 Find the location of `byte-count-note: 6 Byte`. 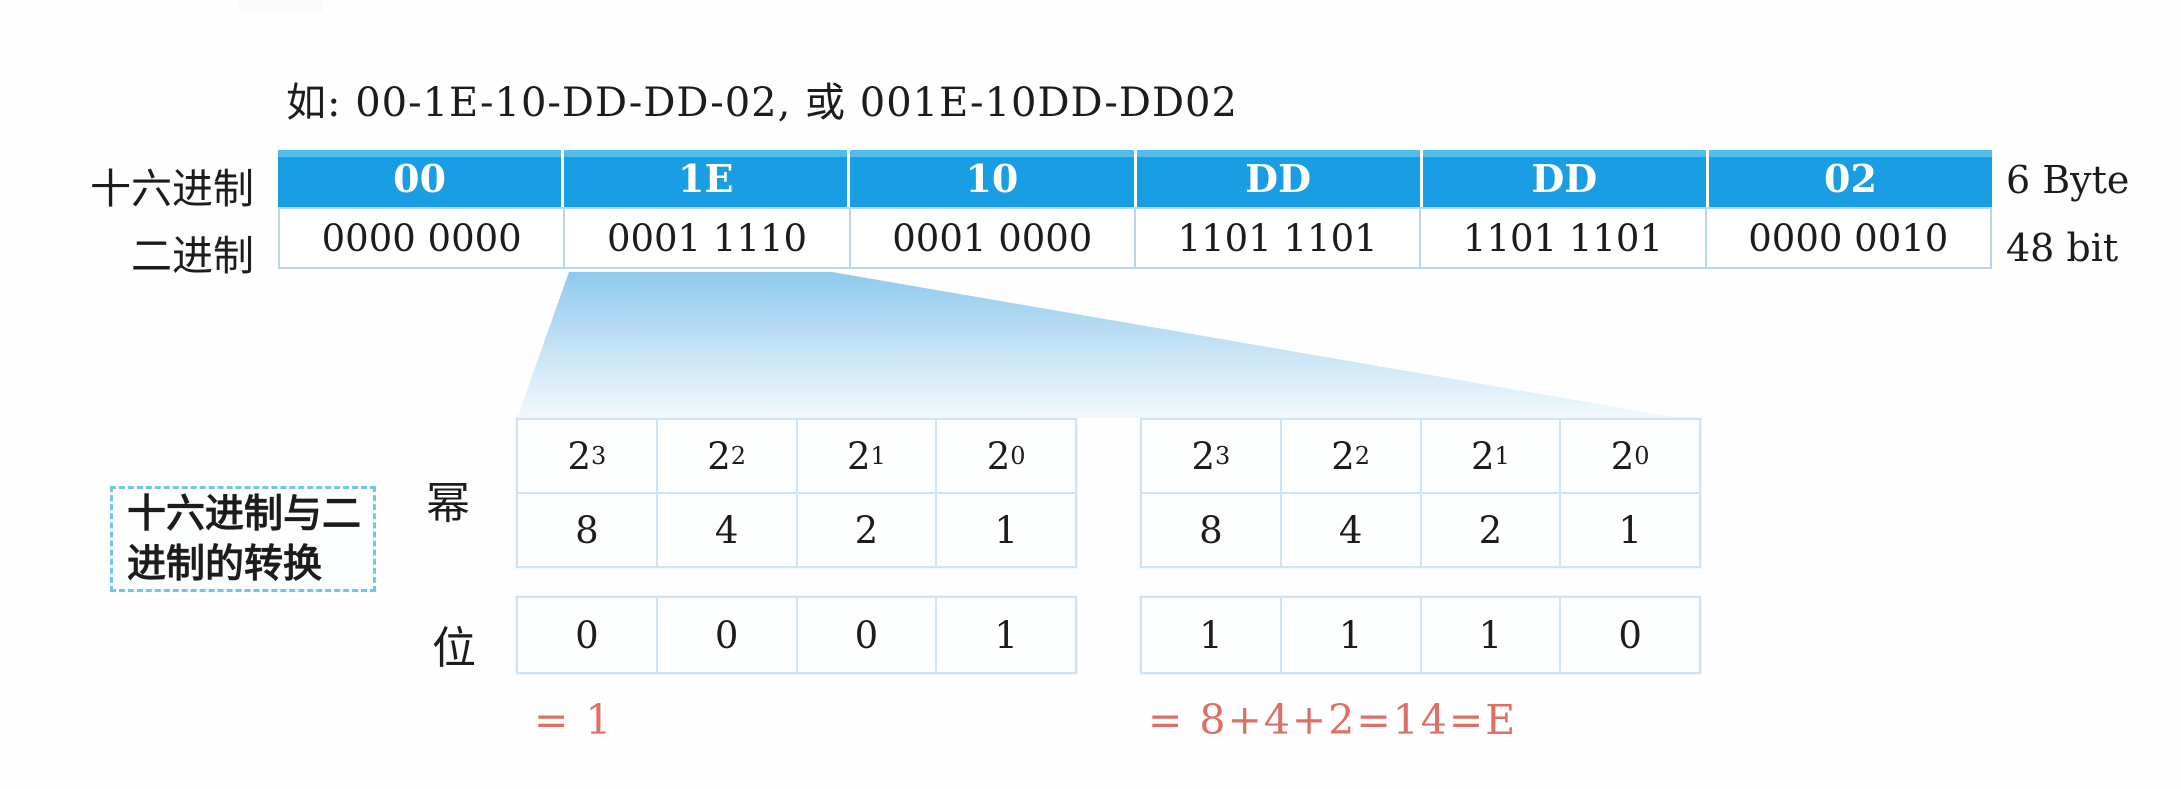

byte-count-note: 6 Byte is located at coordinates (2068, 180).